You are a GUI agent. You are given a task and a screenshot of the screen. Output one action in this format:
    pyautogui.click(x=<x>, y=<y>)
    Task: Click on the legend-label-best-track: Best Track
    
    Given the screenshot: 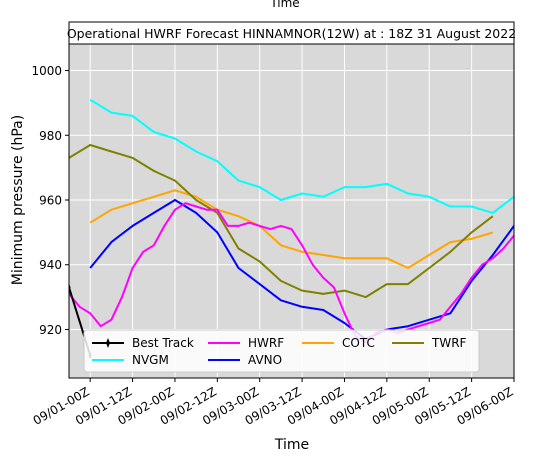 What is the action you would take?
    pyautogui.click(x=163, y=343)
    